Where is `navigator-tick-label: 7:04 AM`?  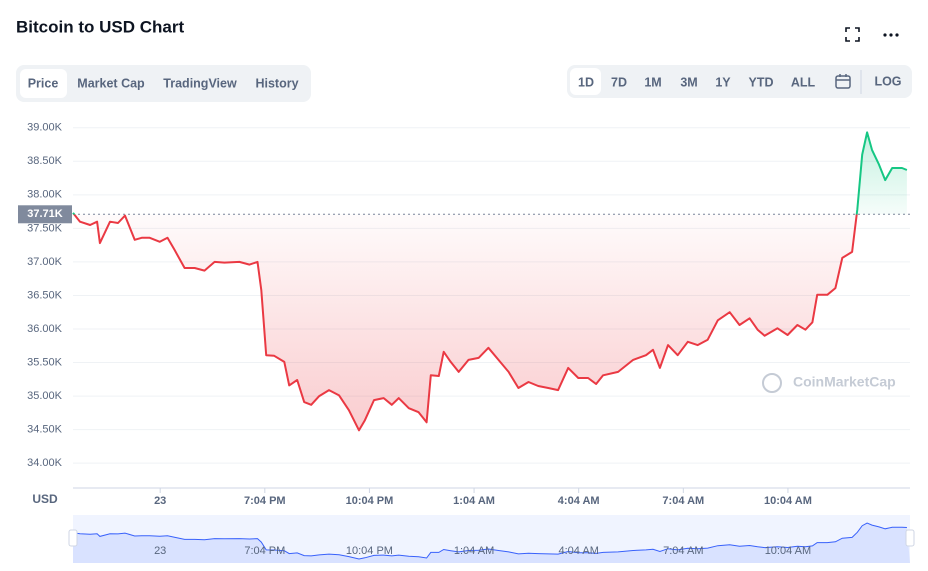
navigator-tick-label: 7:04 AM is located at coordinates (683, 551).